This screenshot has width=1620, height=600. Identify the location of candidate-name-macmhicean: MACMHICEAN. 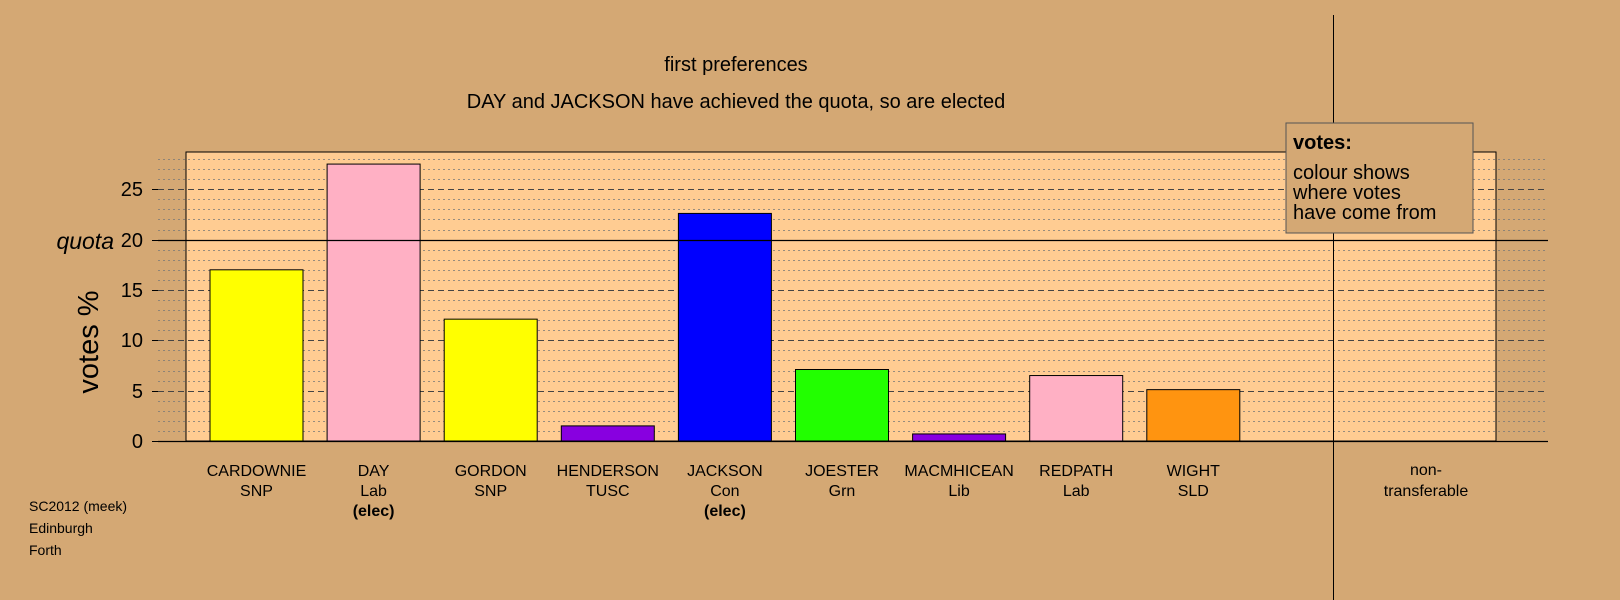
(958, 471).